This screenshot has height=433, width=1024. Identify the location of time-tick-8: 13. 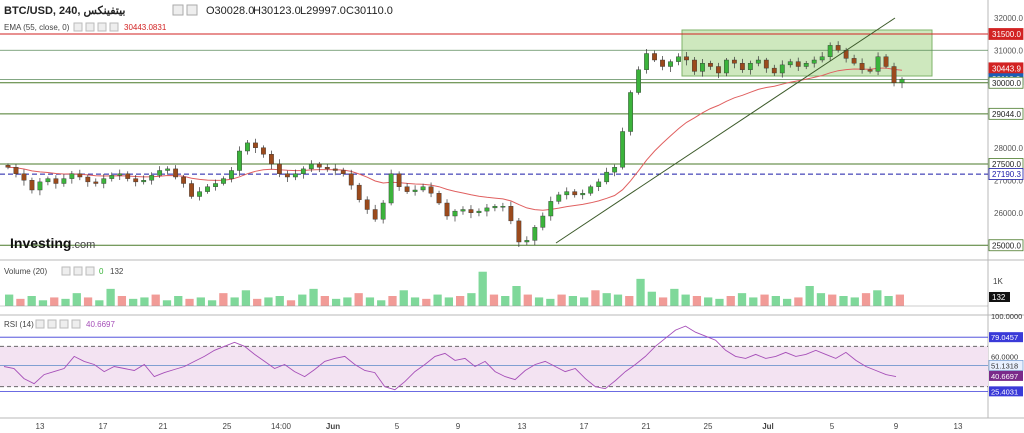
(522, 426).